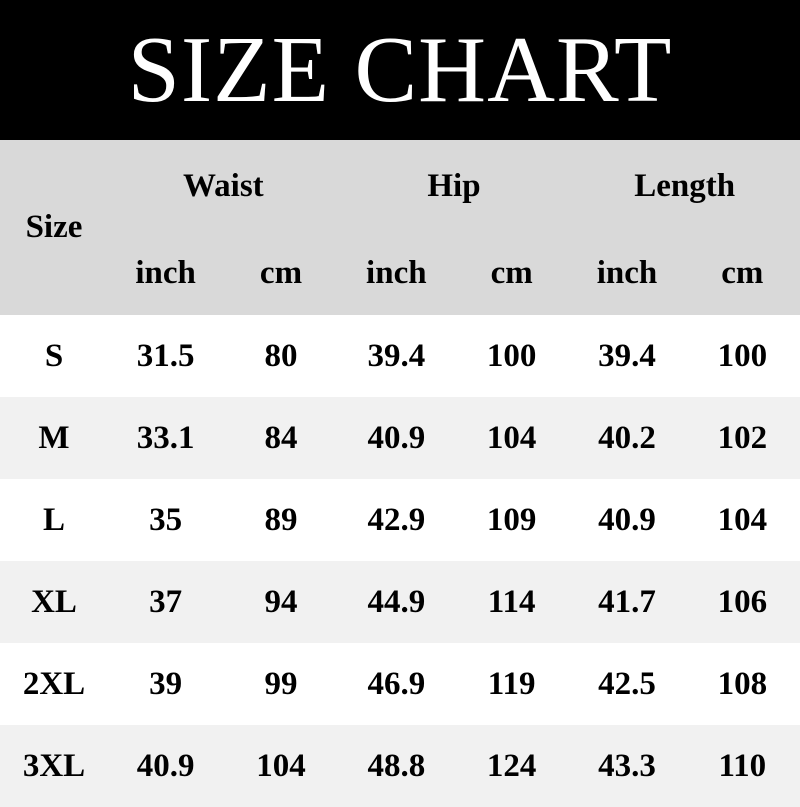  Describe the element at coordinates (54, 227) in the screenshot. I see `size-header: Size` at that location.